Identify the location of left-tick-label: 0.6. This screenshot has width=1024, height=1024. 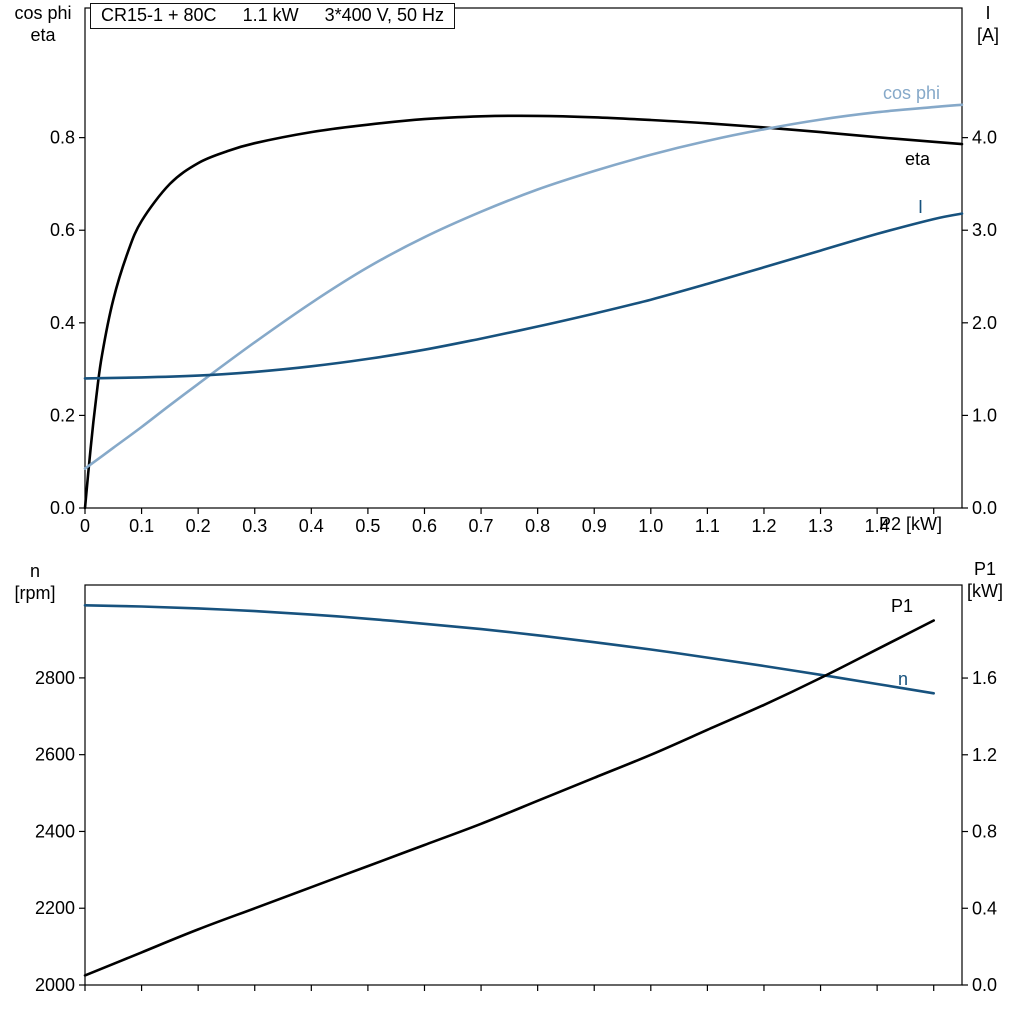
(62, 230).